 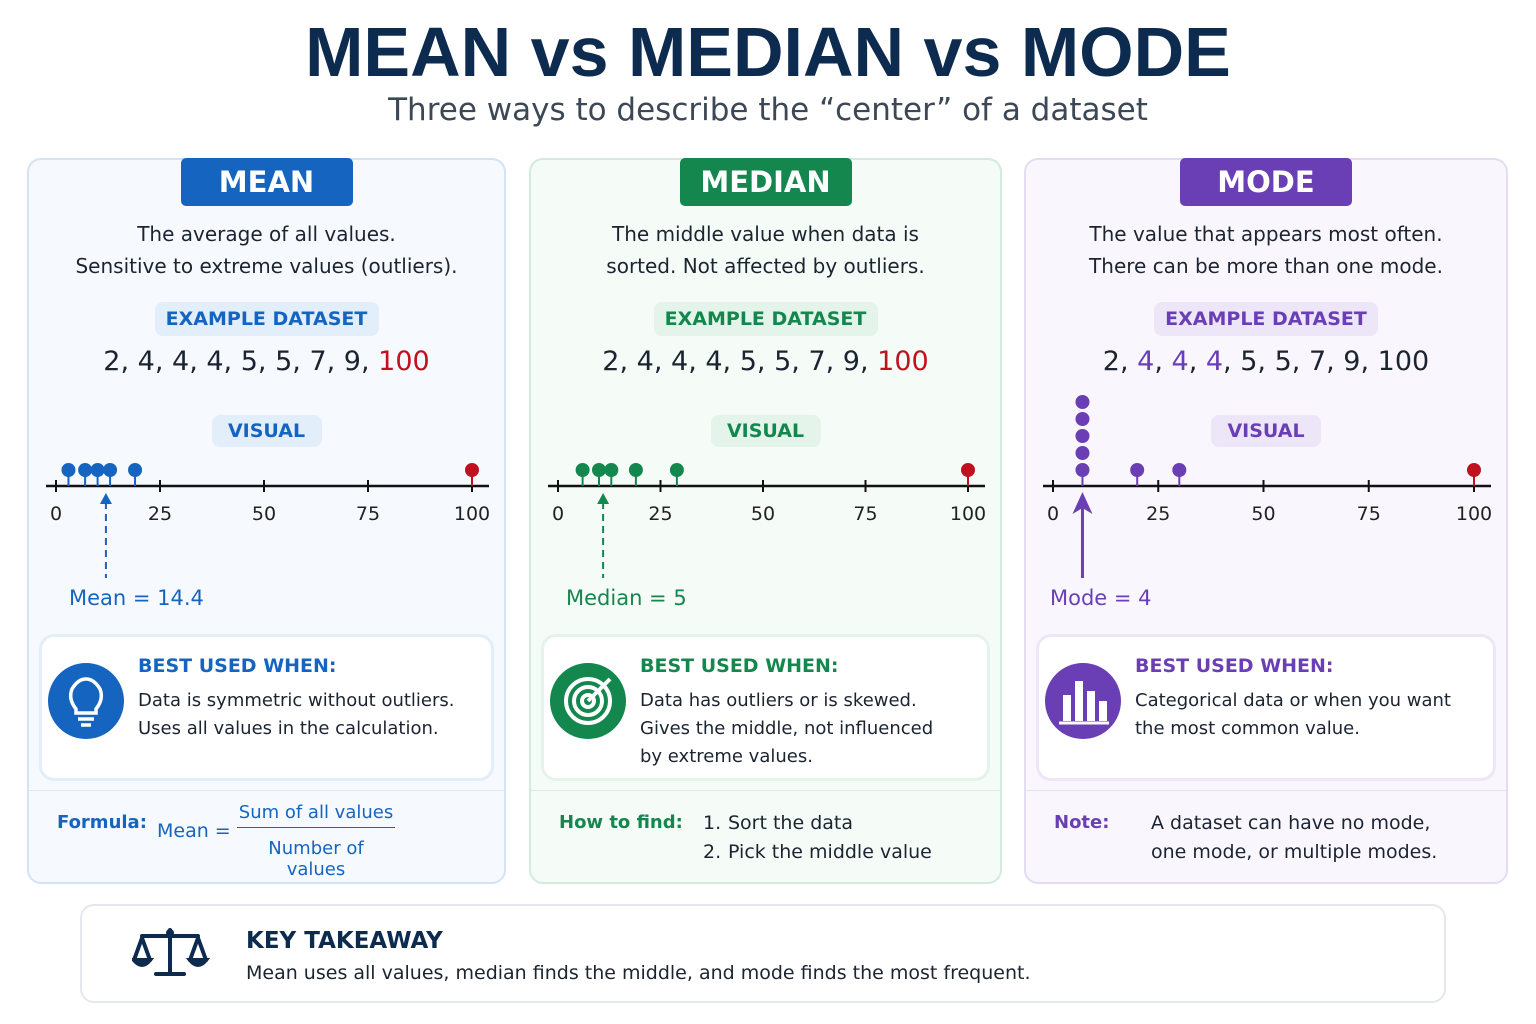 What do you see at coordinates (1266, 234) in the screenshot?
I see `description-line: The value that appears most often.` at bounding box center [1266, 234].